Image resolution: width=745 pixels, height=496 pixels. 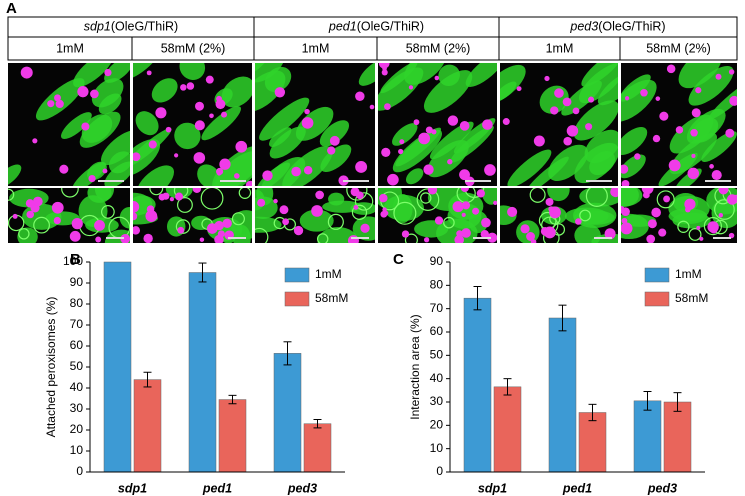 I want to click on y-tick-label: 0, so click(x=79, y=471).